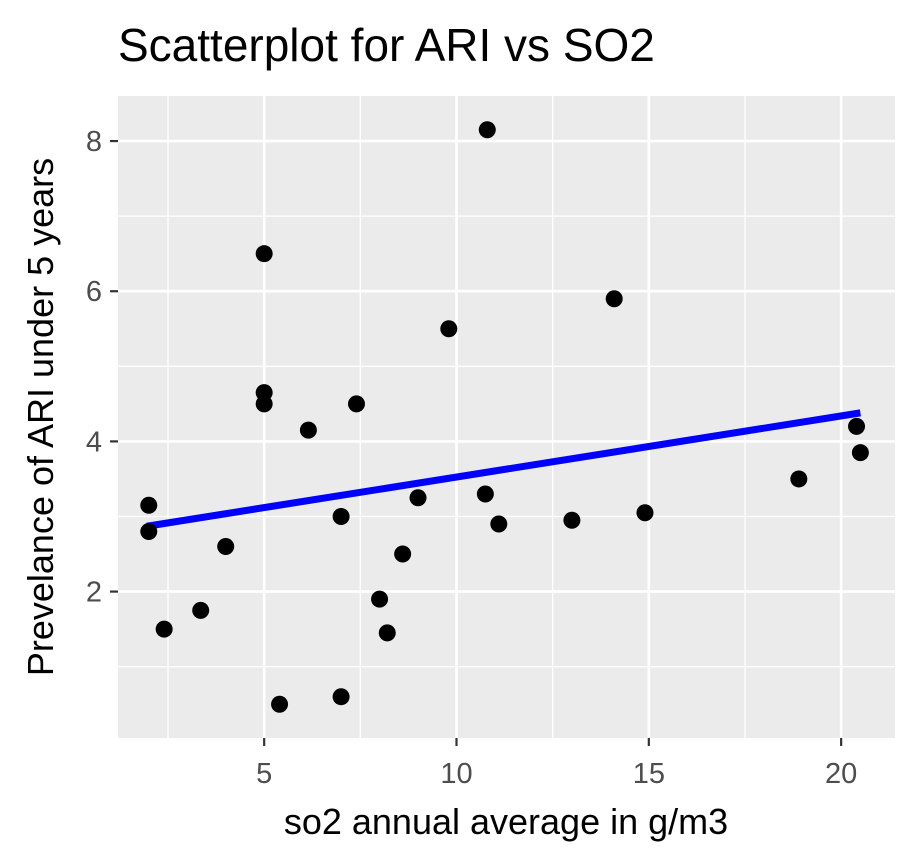 This screenshot has width=919, height=867. What do you see at coordinates (40, 417) in the screenshot?
I see `y-axis-title: Prevelance of ARI under 5 years` at bounding box center [40, 417].